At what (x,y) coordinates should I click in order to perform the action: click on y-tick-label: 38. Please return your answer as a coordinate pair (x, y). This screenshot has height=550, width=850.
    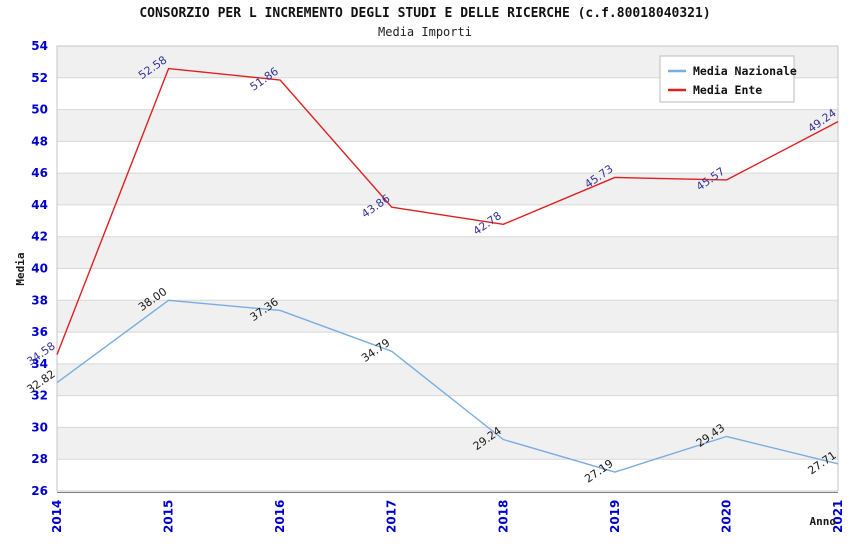
    Looking at the image, I should click on (39, 300).